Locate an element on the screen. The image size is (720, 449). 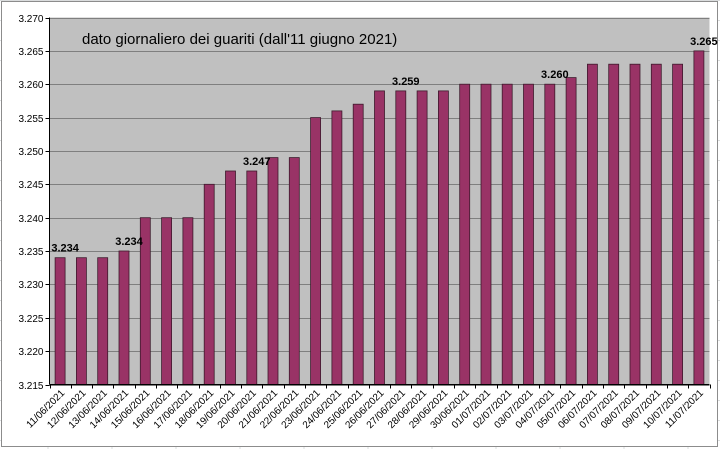
y-tick-label: 3.260 is located at coordinates (30, 85).